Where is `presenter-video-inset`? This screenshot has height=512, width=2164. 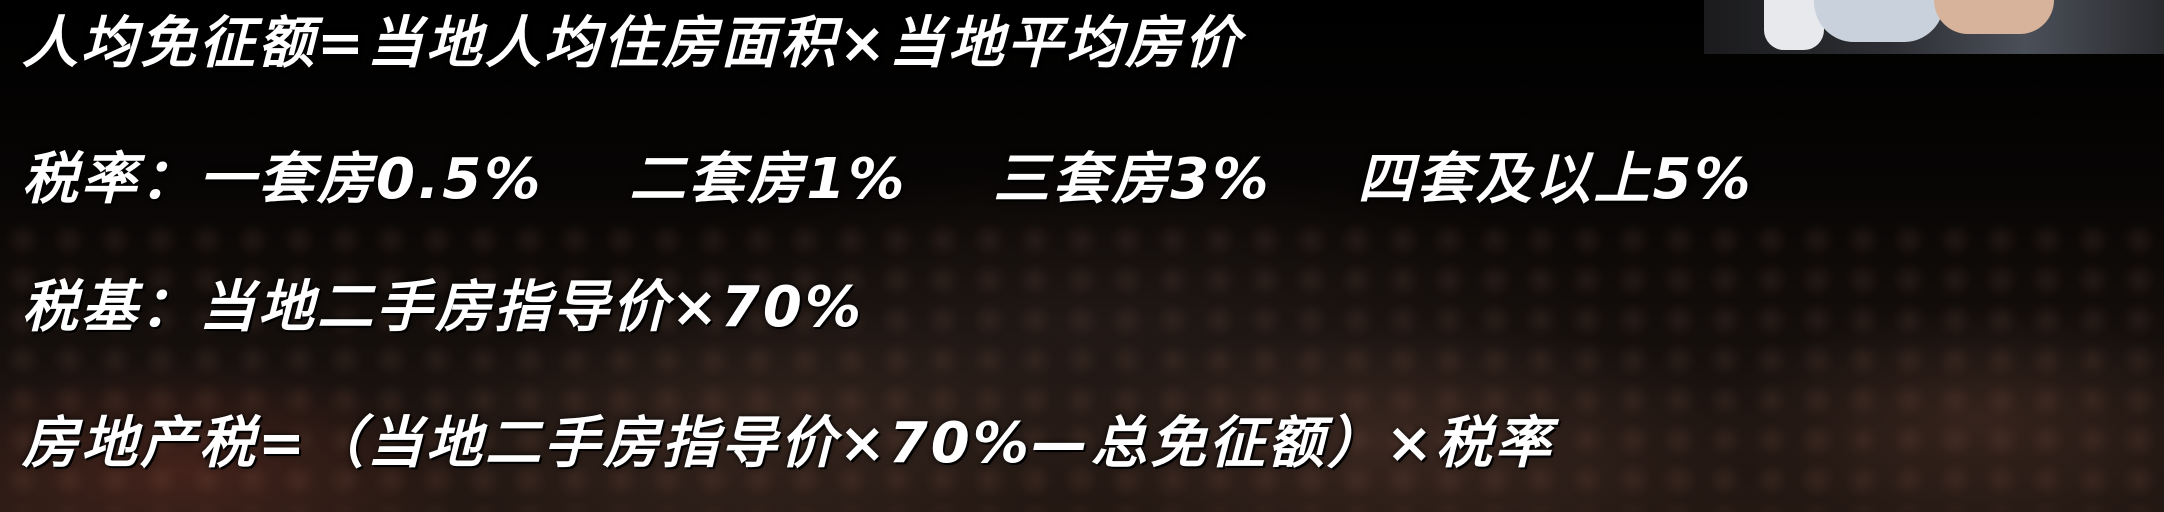
presenter-video-inset is located at coordinates (1934, 27).